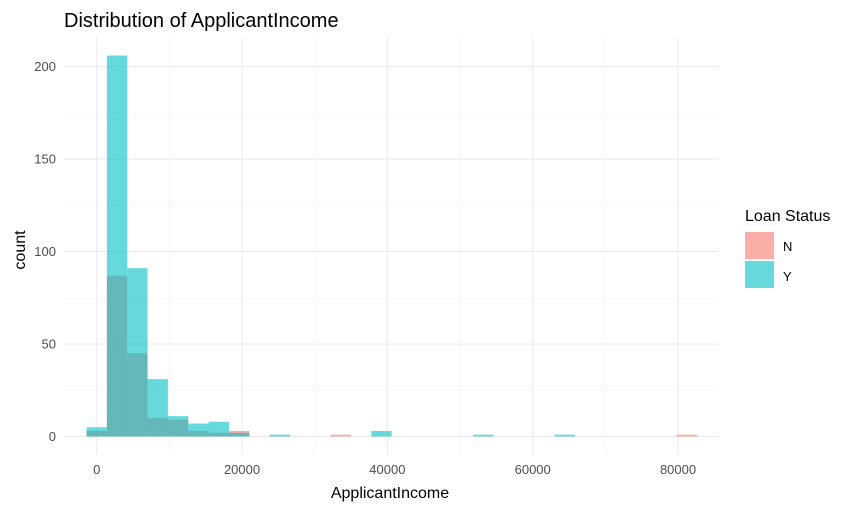  I want to click on y-tick-label: 100, so click(45, 251).